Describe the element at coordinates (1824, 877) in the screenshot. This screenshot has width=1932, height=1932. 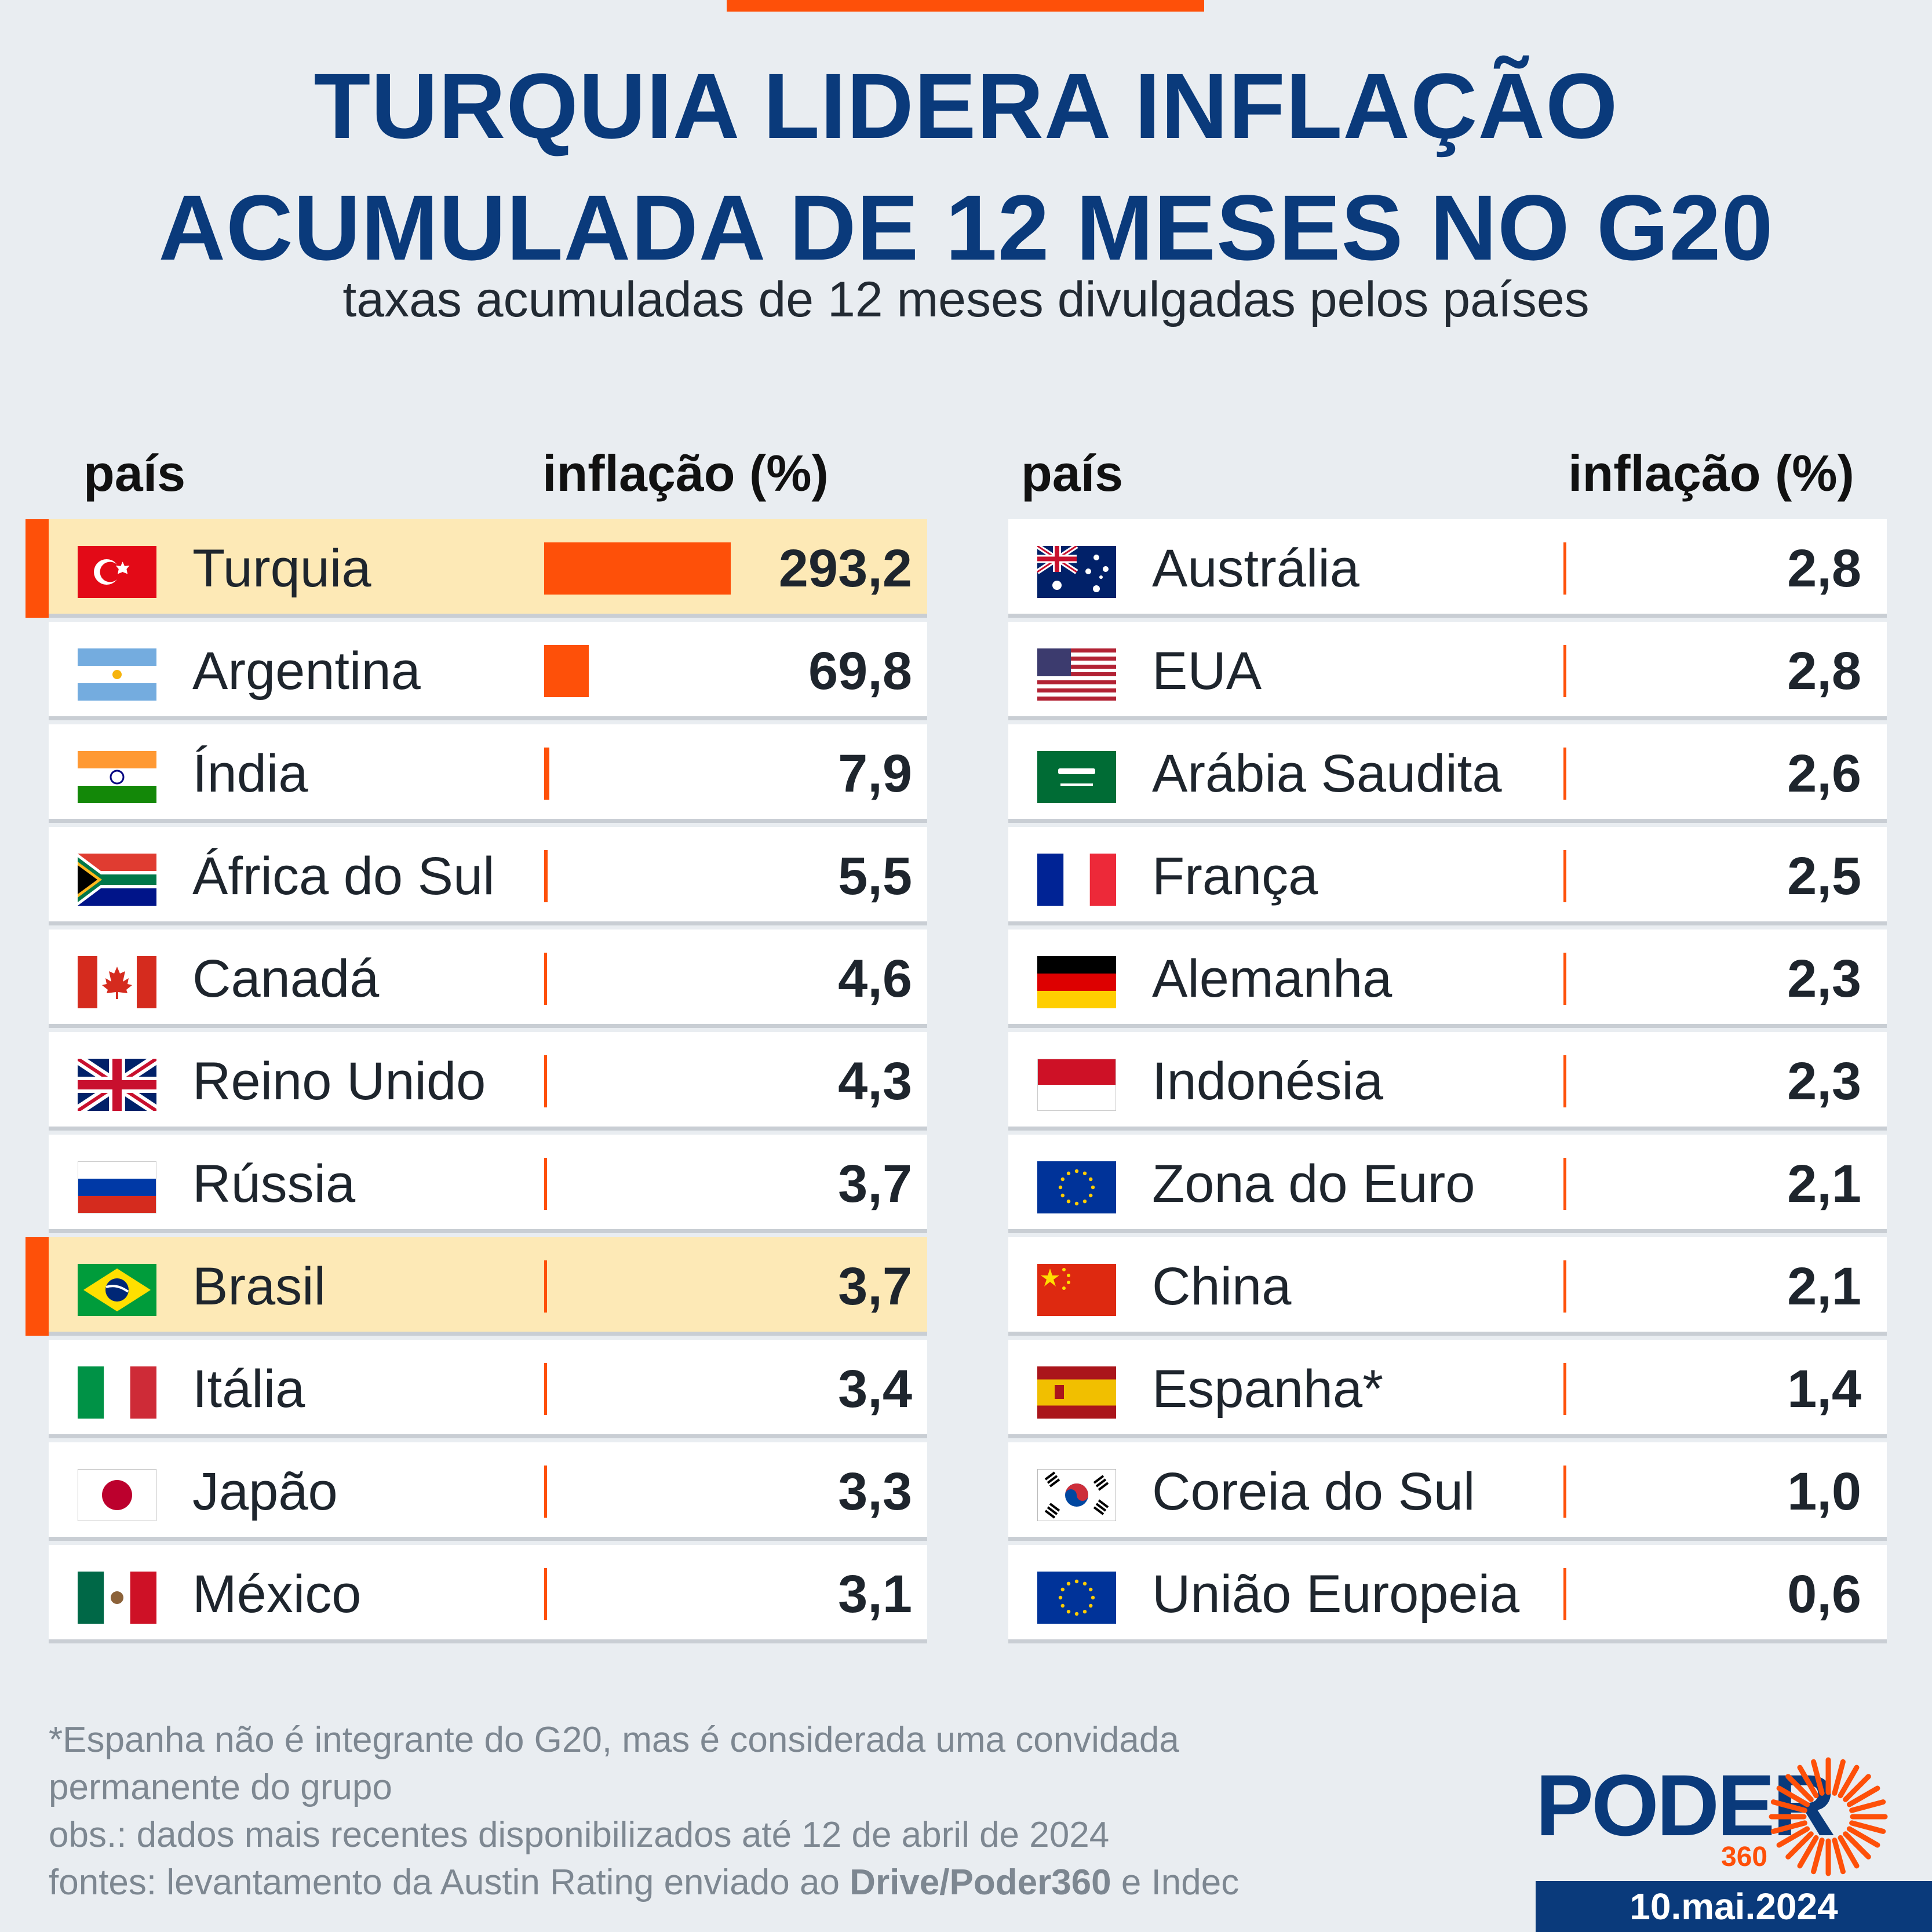
I see `value-label: 2,5` at that location.